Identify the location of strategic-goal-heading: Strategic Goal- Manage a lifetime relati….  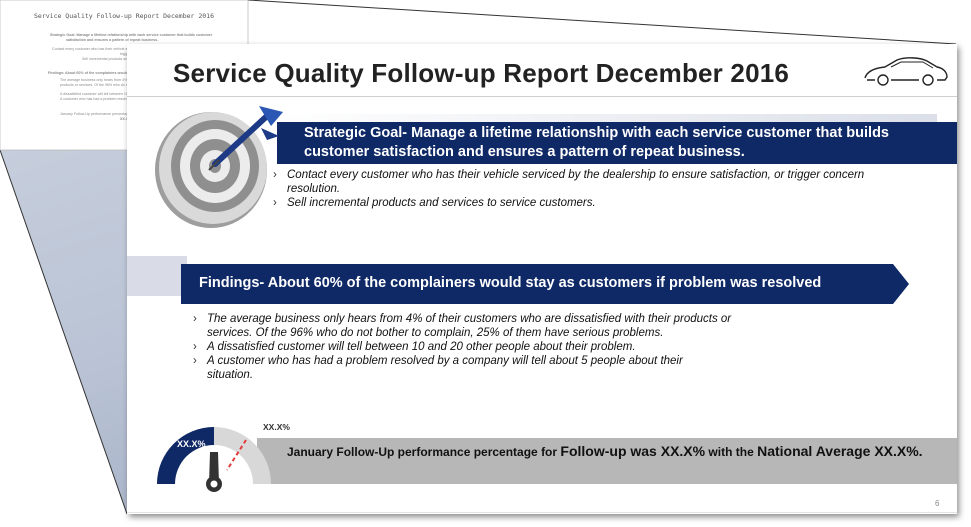
(596, 142).